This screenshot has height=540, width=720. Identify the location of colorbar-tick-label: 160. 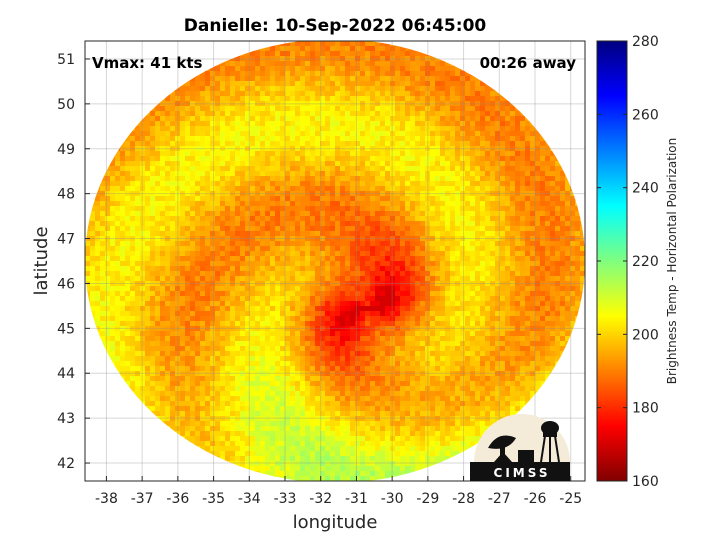
(645, 482).